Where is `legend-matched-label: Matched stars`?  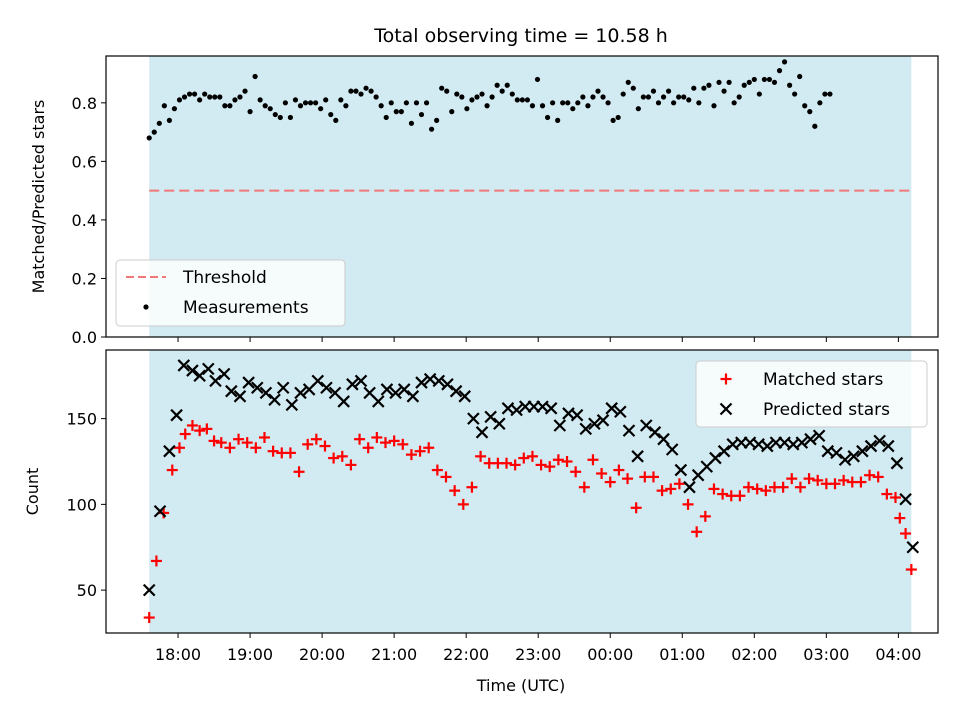
legend-matched-label: Matched stars is located at coordinates (823, 380).